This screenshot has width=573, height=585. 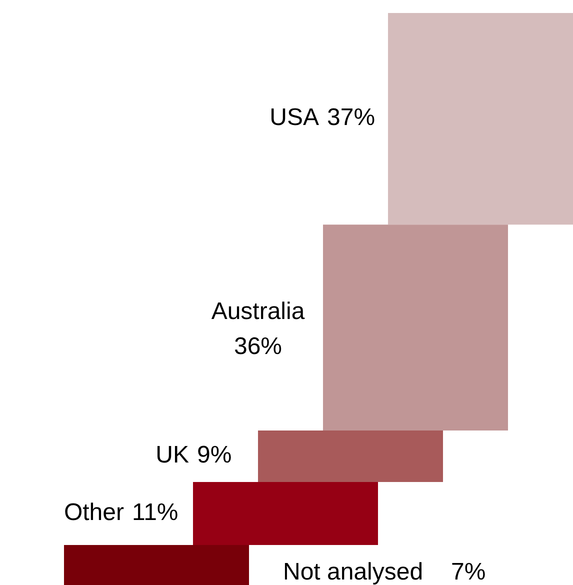 What do you see at coordinates (258, 346) in the screenshot?
I see `data-label: 36%` at bounding box center [258, 346].